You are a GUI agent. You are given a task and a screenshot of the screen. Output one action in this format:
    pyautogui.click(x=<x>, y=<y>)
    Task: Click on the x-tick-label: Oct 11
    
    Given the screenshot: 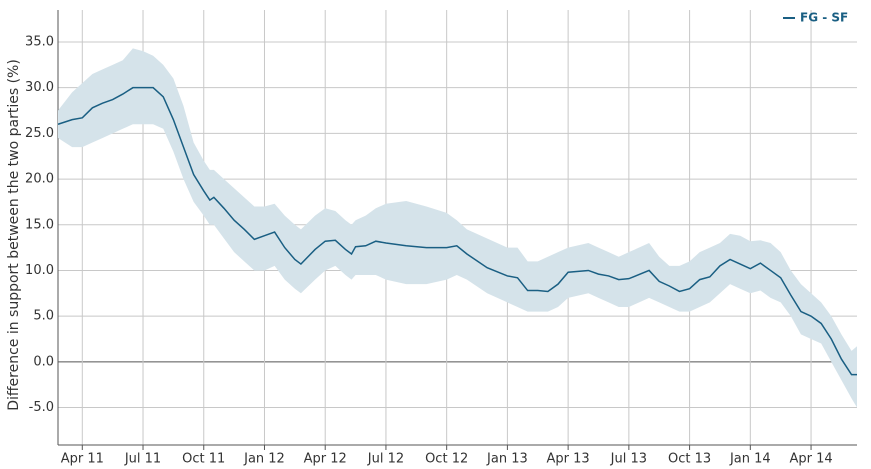 What is the action you would take?
    pyautogui.click(x=203, y=459)
    